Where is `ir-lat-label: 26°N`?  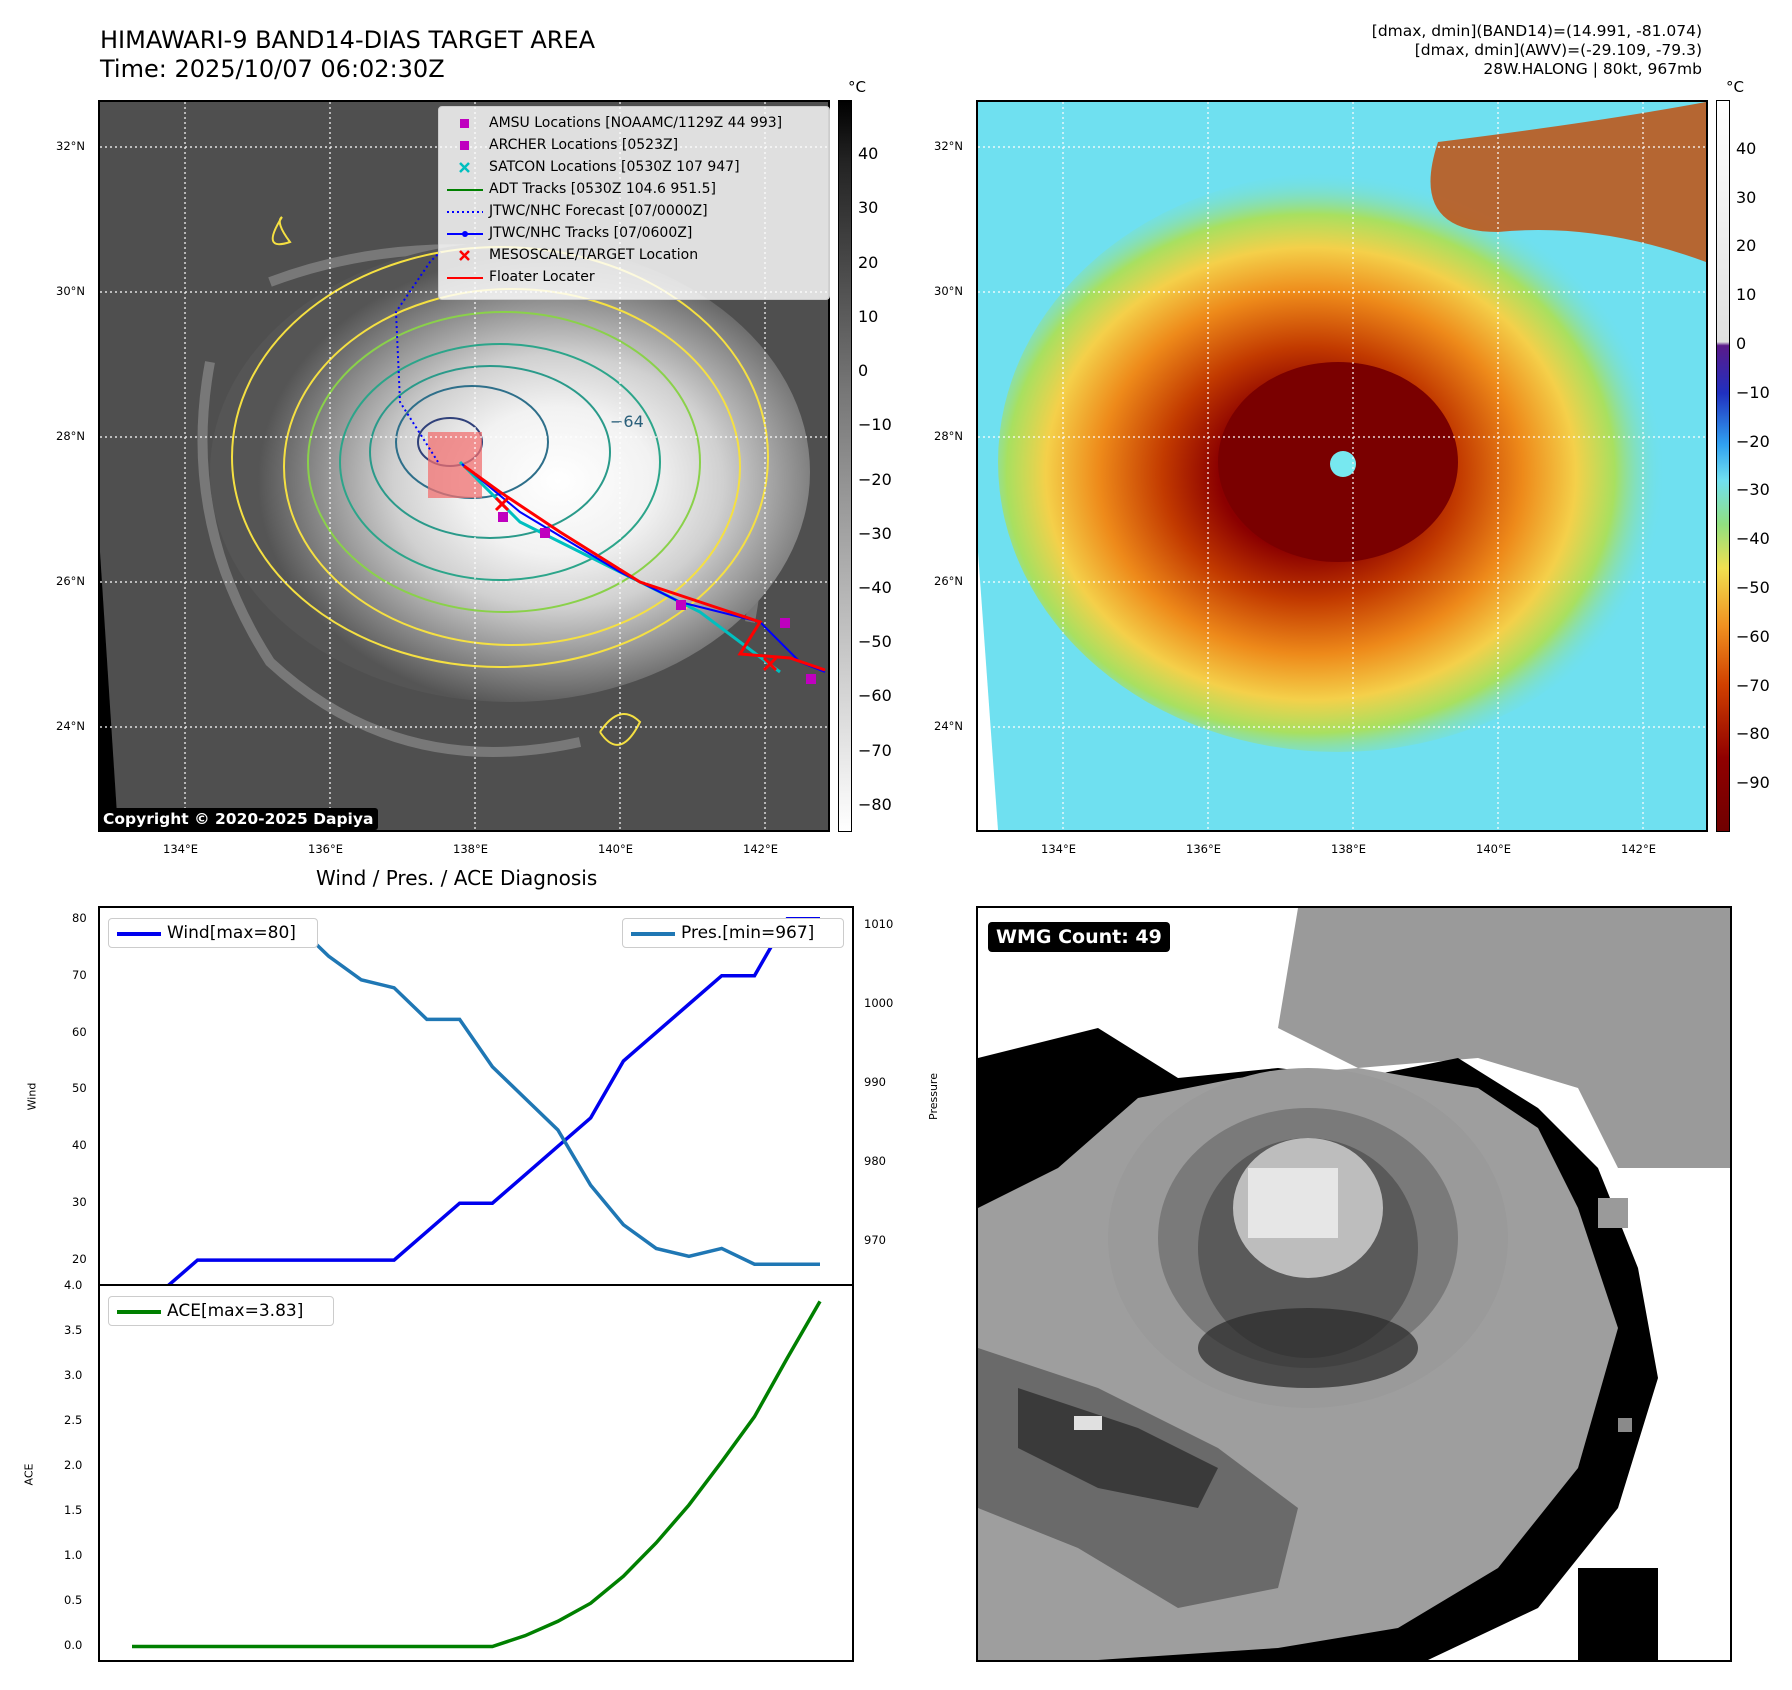 ir-lat-label: 26°N is located at coordinates (70, 581).